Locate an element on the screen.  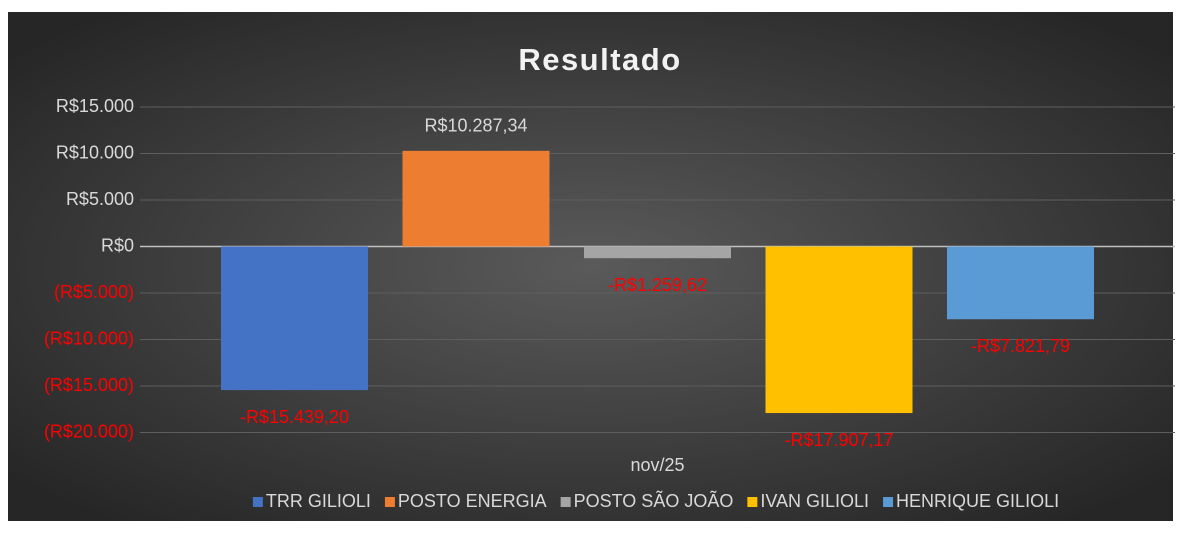
legend-label: POSTO SÃO JOÃO is located at coordinates (654, 500).